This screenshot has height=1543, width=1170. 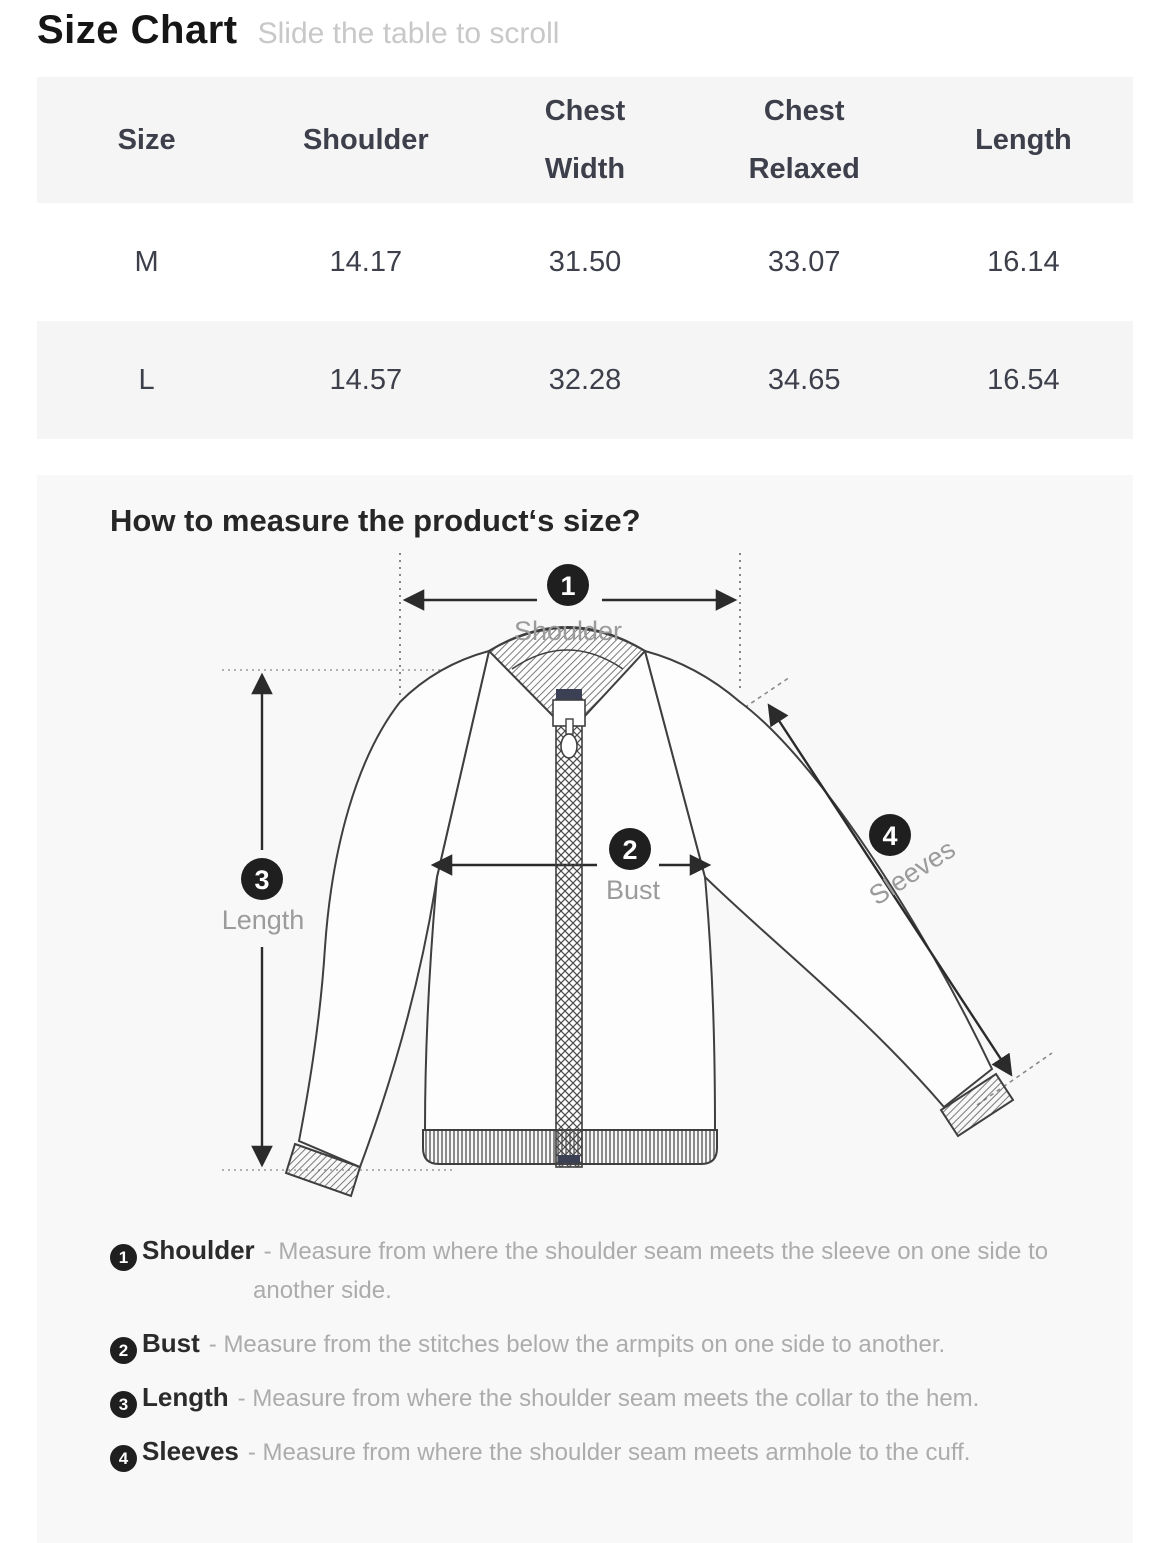 I want to click on legend-badge-1-icon: 1, so click(x=123, y=1258).